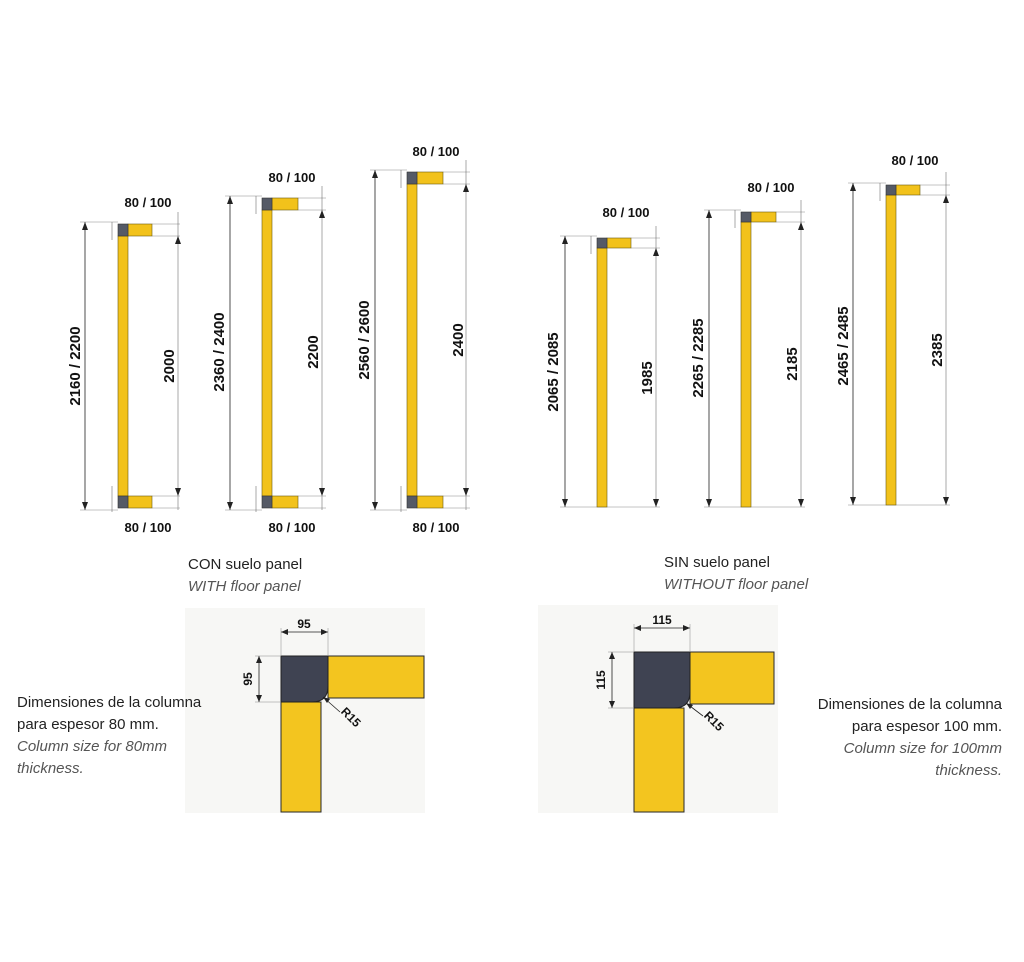 Image resolution: width=1024 pixels, height=962 pixels. I want to click on detail-80-caption-en-2: thickness., so click(50, 768).